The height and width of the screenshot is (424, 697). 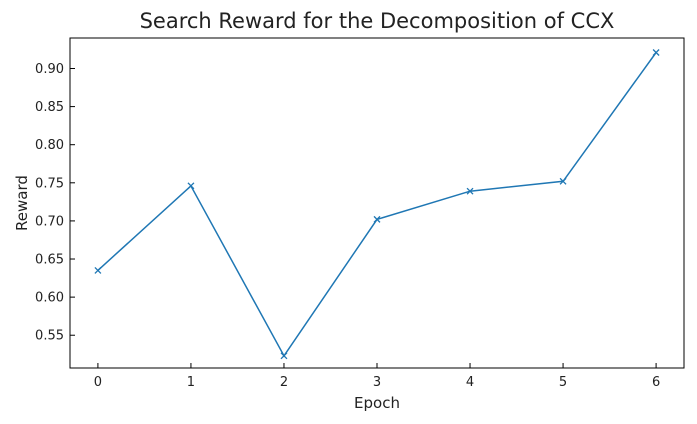 I want to click on x-tick-label: 2, so click(x=284, y=382).